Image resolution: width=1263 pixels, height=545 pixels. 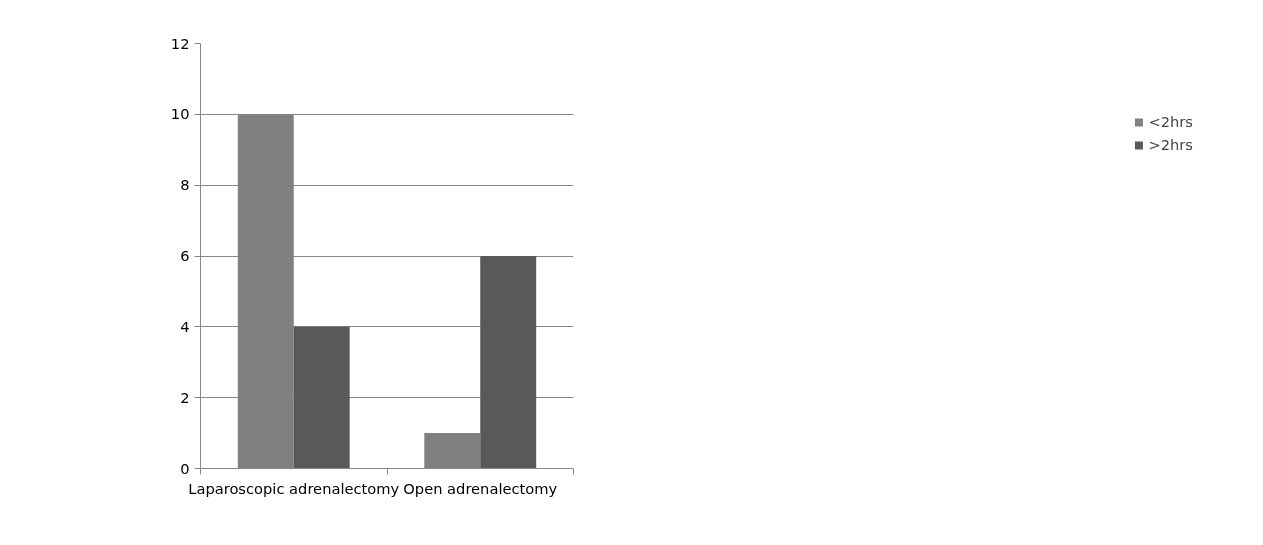 I want to click on legend-label: <2hrs, so click(x=1170, y=121).